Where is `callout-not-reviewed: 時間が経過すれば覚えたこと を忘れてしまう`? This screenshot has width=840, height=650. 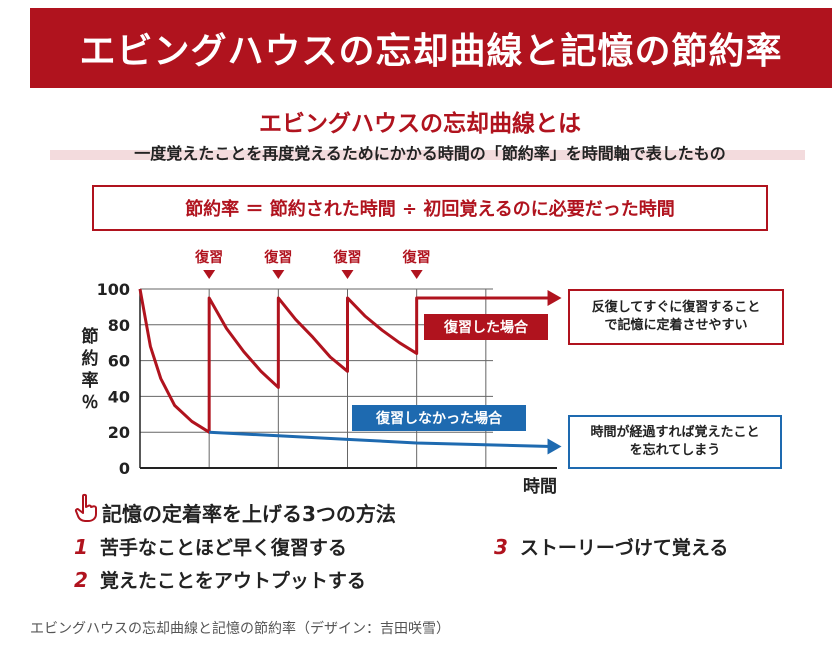 callout-not-reviewed: 時間が経過すれば覚えたこと を忘れてしまう is located at coordinates (675, 442).